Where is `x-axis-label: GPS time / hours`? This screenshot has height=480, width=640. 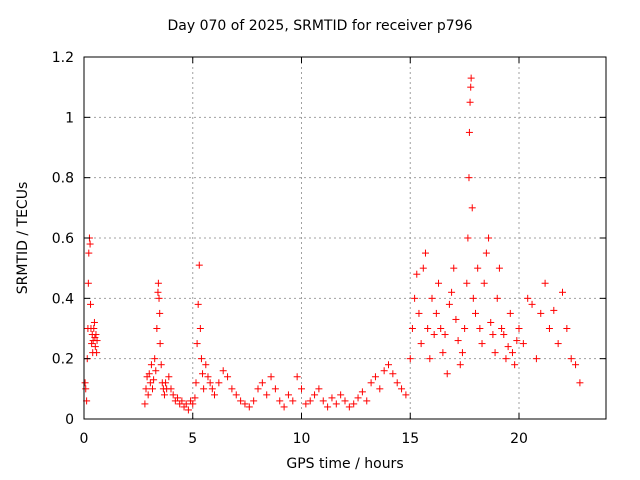
x-axis-label: GPS time / hours is located at coordinates (345, 464).